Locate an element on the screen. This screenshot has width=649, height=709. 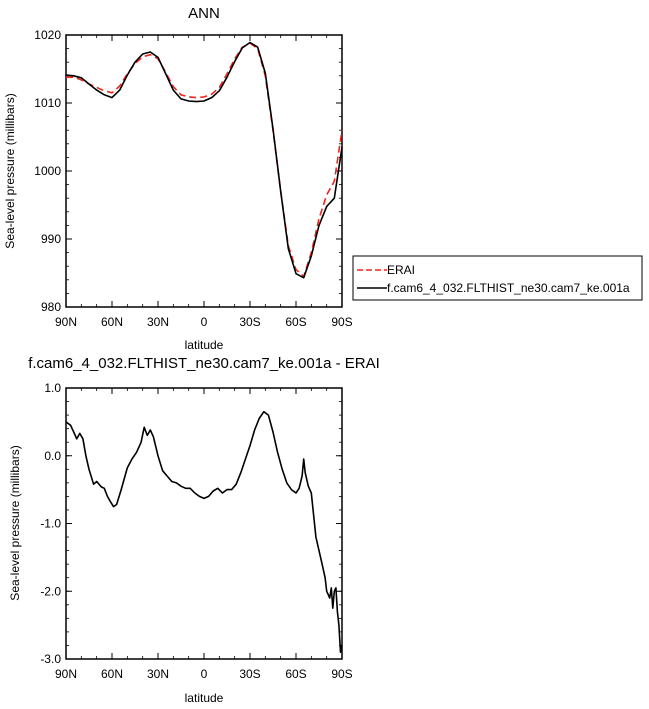
top-y-tick-label: 1020 is located at coordinates (47, 35).